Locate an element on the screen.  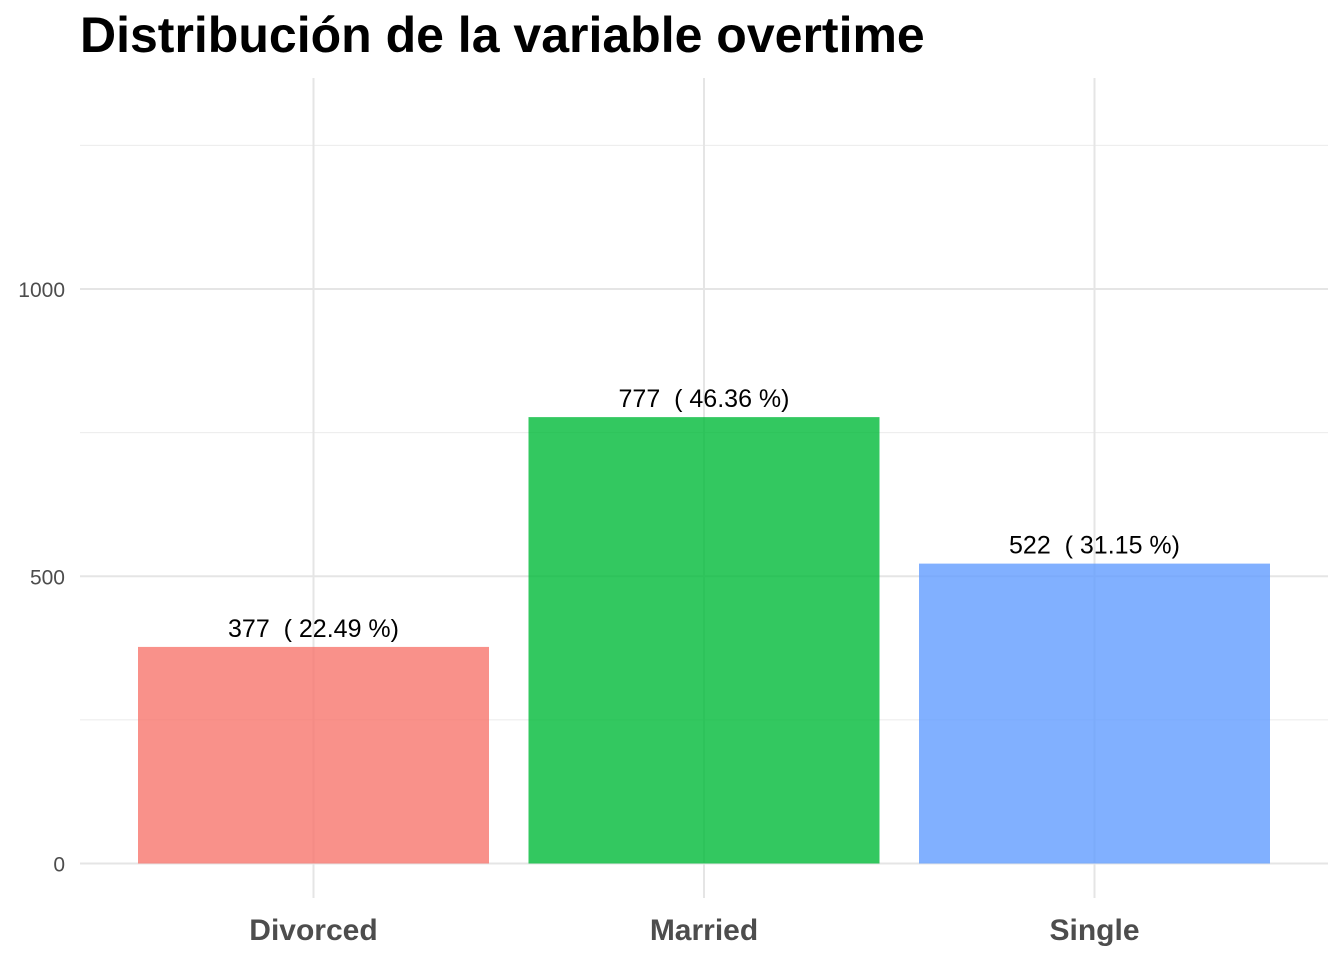
data-label-divorced: 377 ( 22.49 %) is located at coordinates (313, 629).